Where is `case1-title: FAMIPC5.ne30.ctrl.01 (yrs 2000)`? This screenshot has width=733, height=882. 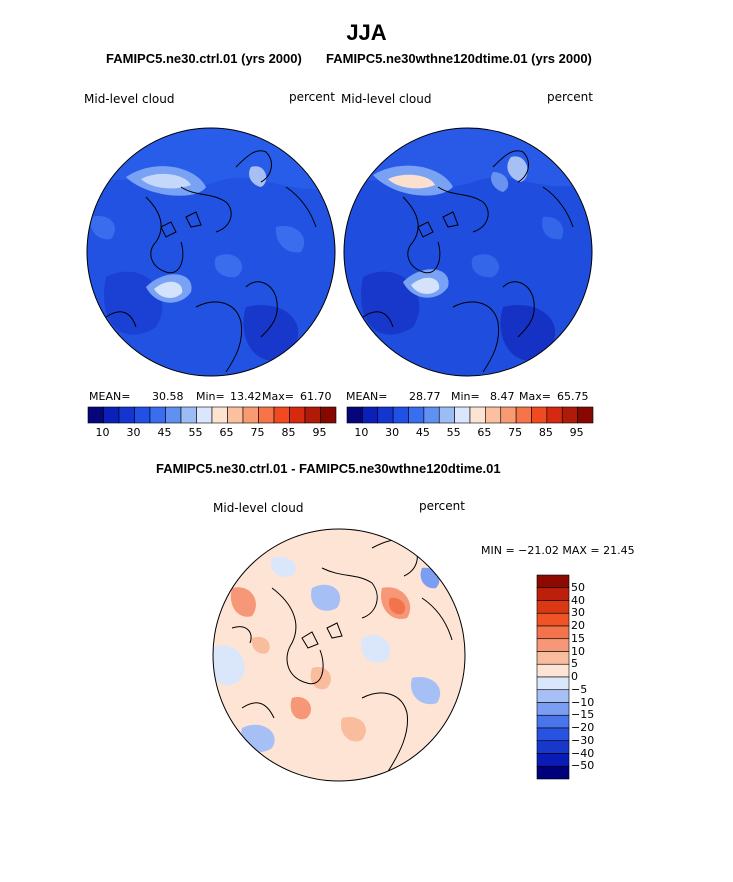
case1-title: FAMIPC5.ne30.ctrl.01 (yrs 2000) is located at coordinates (204, 58).